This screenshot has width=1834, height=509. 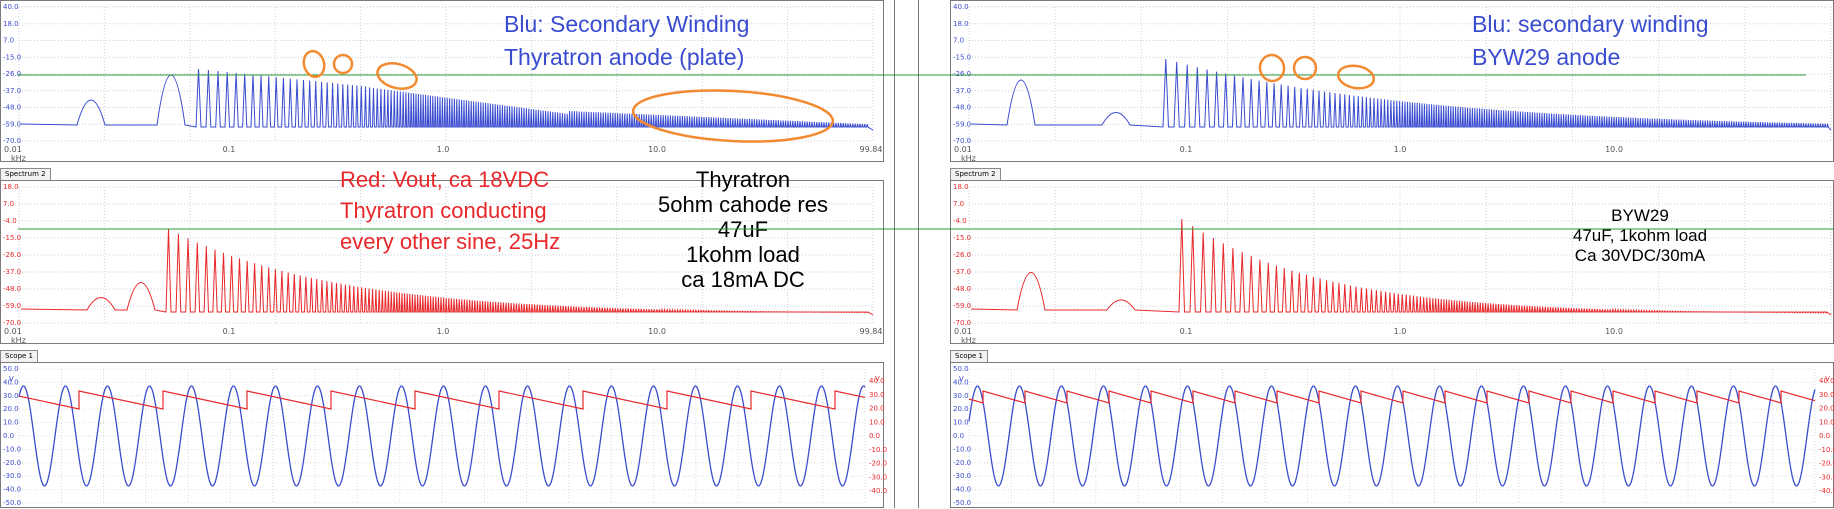 What do you see at coordinates (12, 476) in the screenshot?
I see `left-scope-y-left-tick-label: -30.0` at bounding box center [12, 476].